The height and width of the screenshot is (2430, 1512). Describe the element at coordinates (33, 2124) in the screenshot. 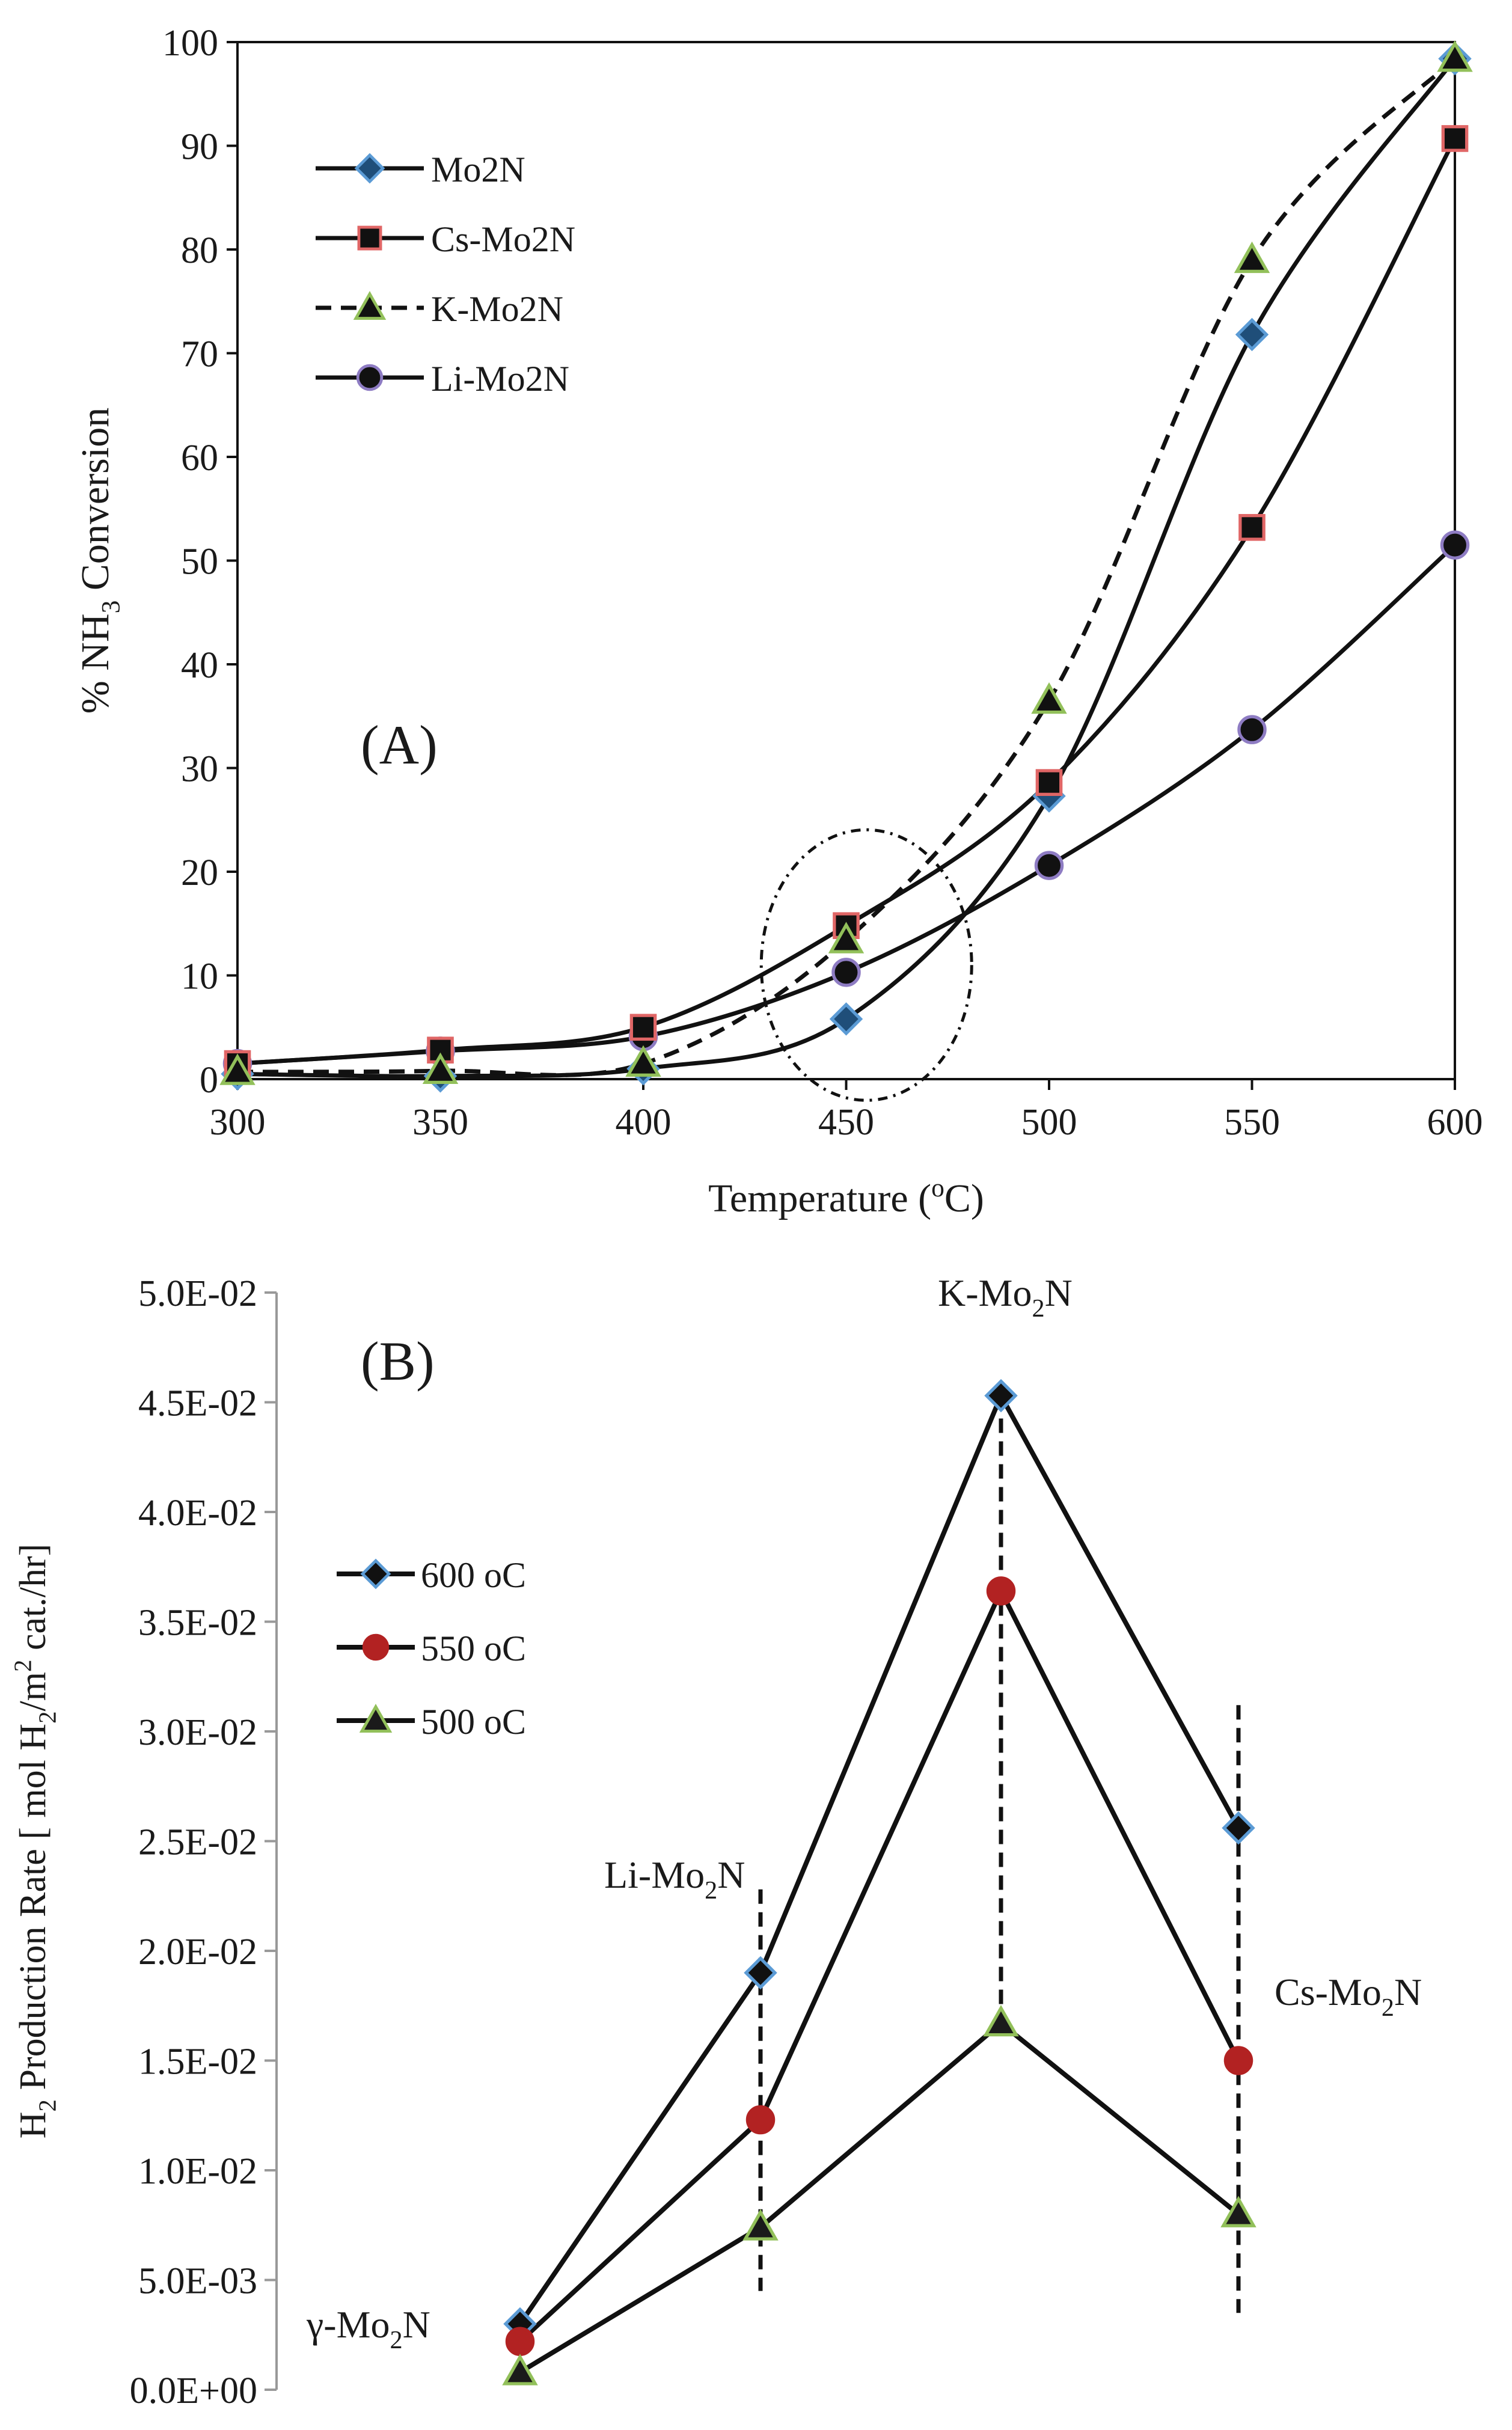

I see `y-axis-label-b-part: H` at that location.